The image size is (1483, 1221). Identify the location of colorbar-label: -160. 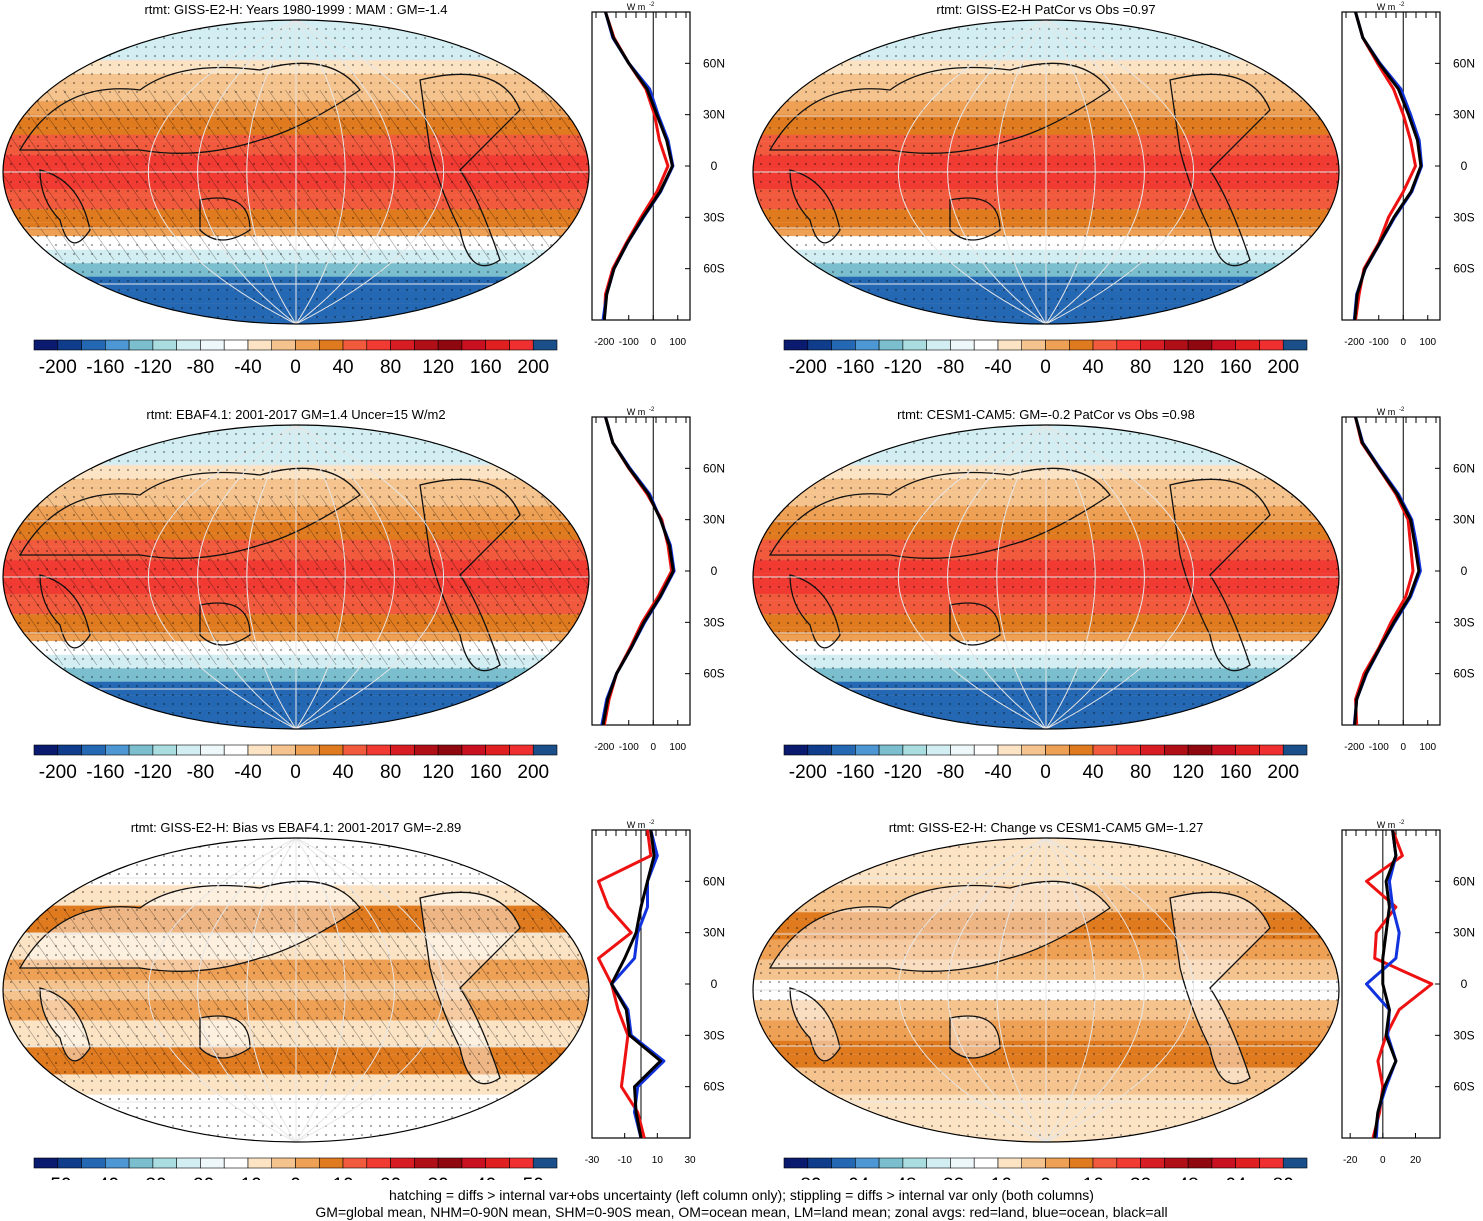
(105, 772).